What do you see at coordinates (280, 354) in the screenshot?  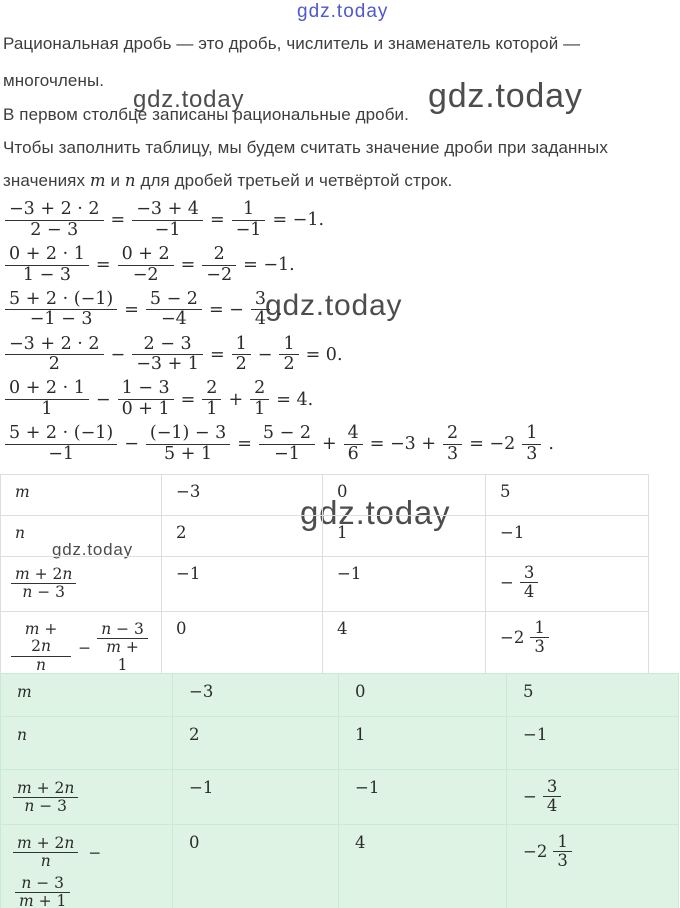 I see `equation: −3 + 2 · 2 2−2 − 3 −3 + 1 = 1 2−1 2 = 0.` at bounding box center [280, 354].